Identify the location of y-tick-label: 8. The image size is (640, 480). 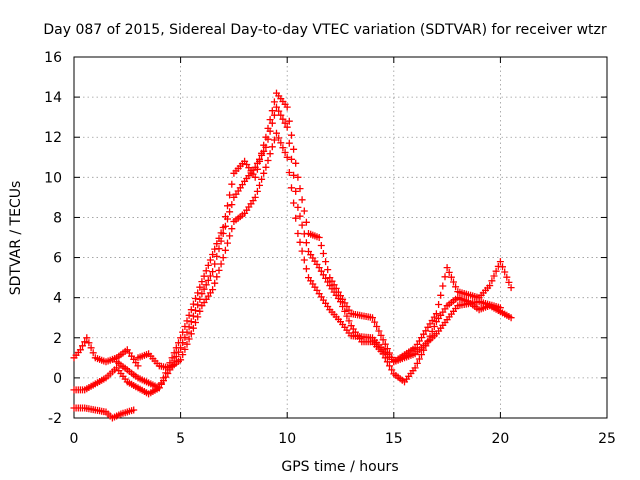
(57, 218).